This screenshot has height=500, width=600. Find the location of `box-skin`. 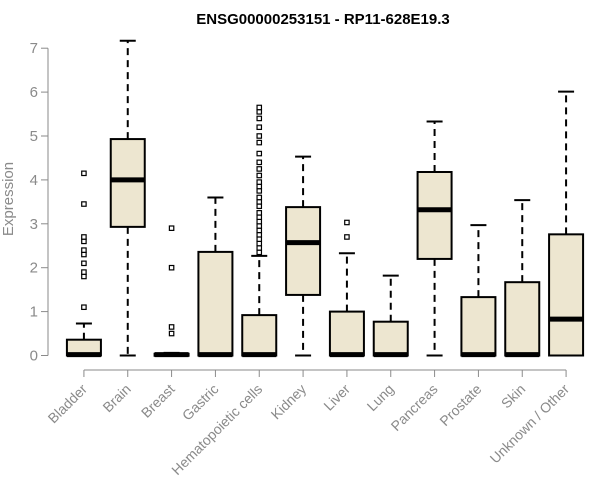

box-skin is located at coordinates (522, 278).